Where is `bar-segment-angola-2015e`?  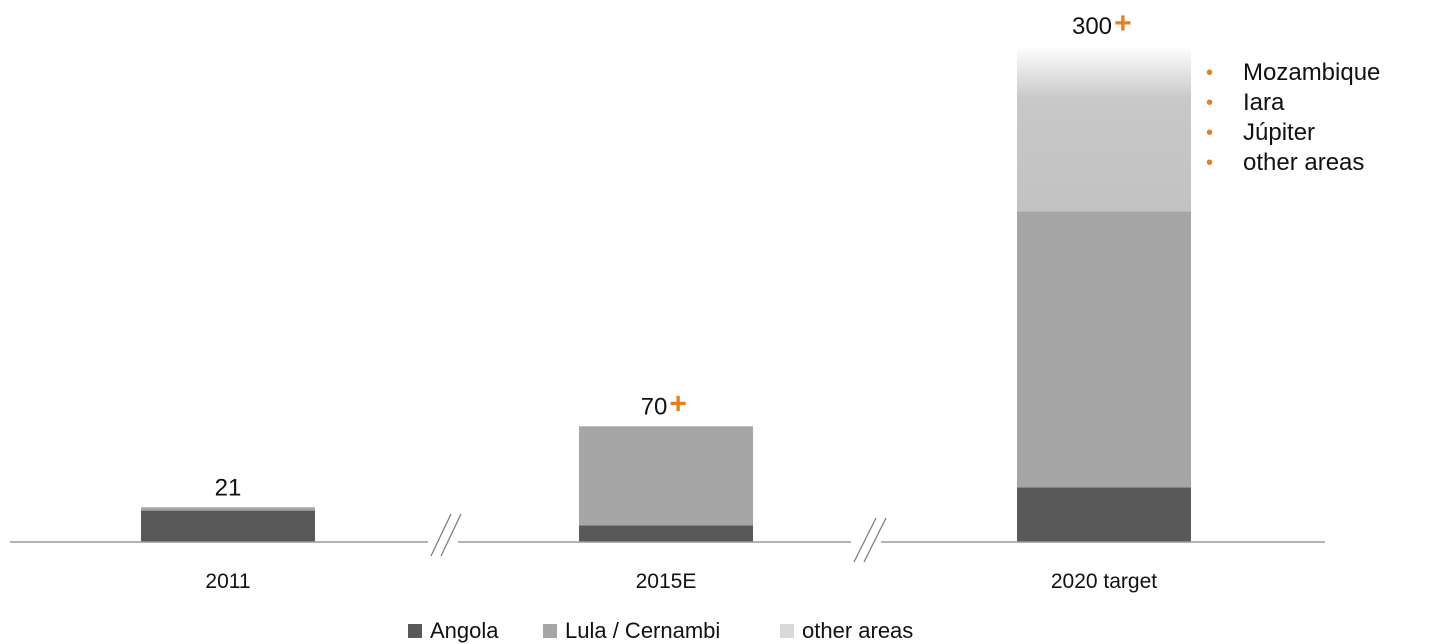 bar-segment-angola-2015e is located at coordinates (666, 533).